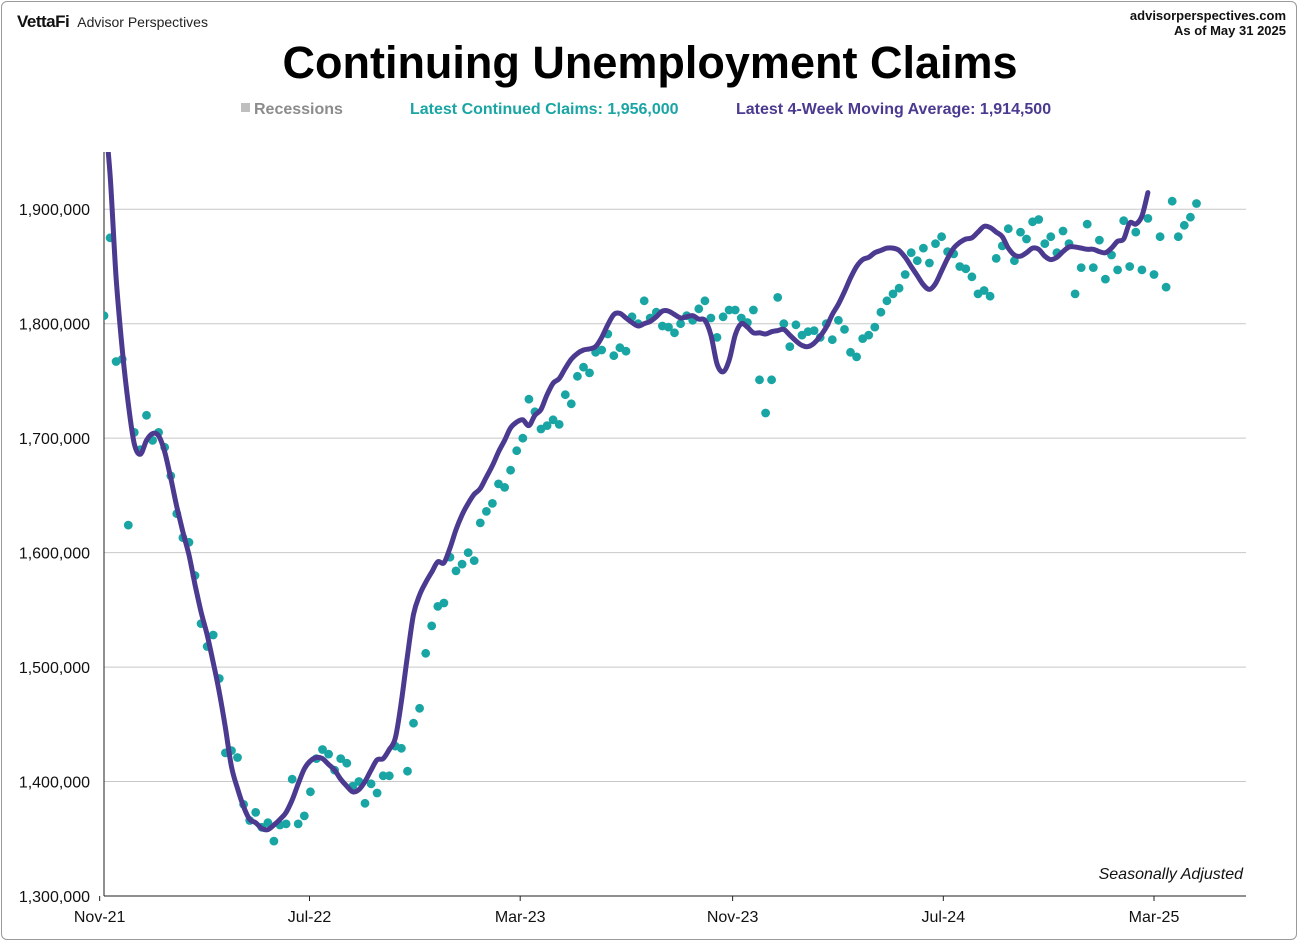 This screenshot has height=943, width=1300. I want to click on y-tick-label: 1,600,000, so click(54, 554).